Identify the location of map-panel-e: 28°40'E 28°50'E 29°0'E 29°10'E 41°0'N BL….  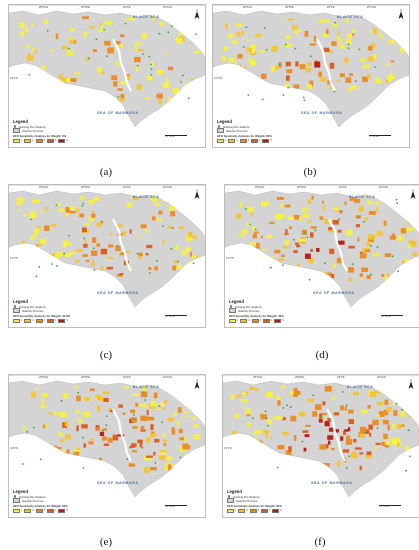
(107, 446).